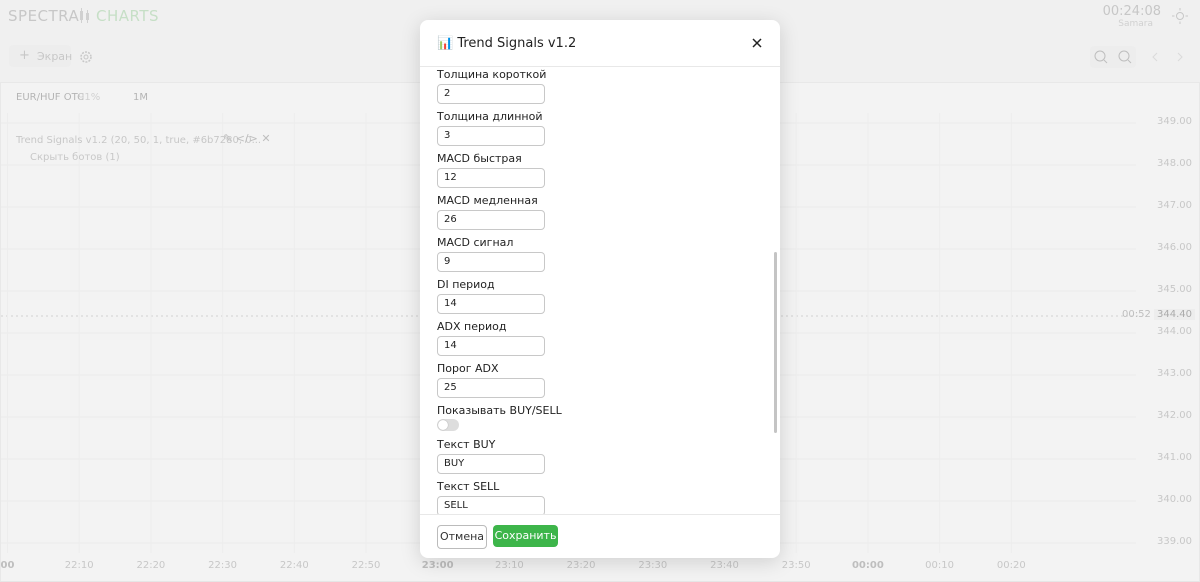 The image size is (1200, 582). What do you see at coordinates (867, 565) in the screenshot?
I see `time-label: 00:00` at bounding box center [867, 565].